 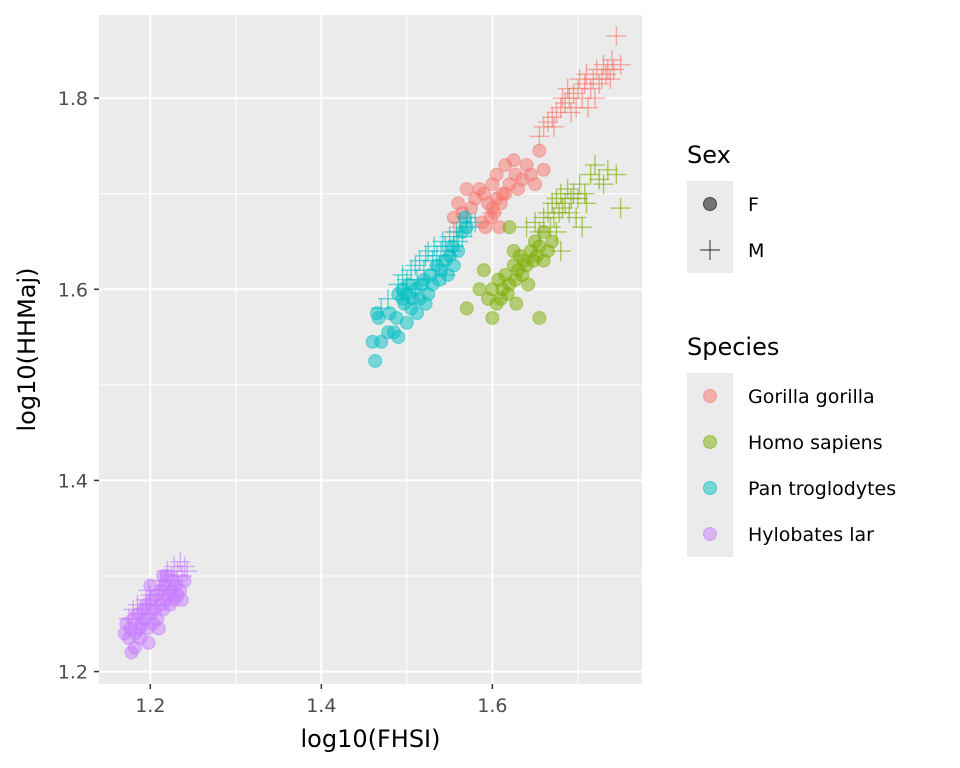 What do you see at coordinates (73, 290) in the screenshot?
I see `y-tick-label: 1.6` at bounding box center [73, 290].